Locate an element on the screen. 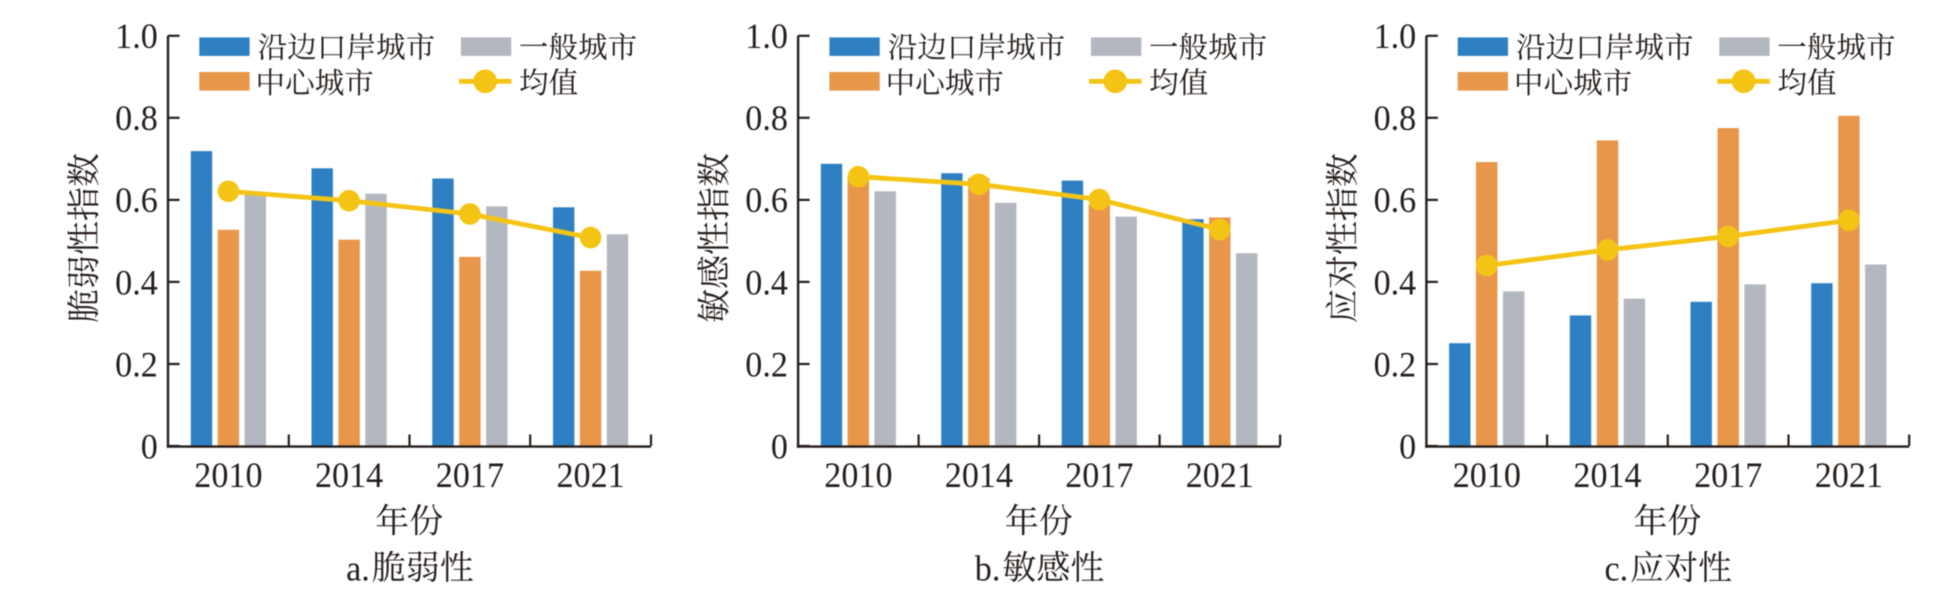  svg-text: c. is located at coordinates (1617, 569).